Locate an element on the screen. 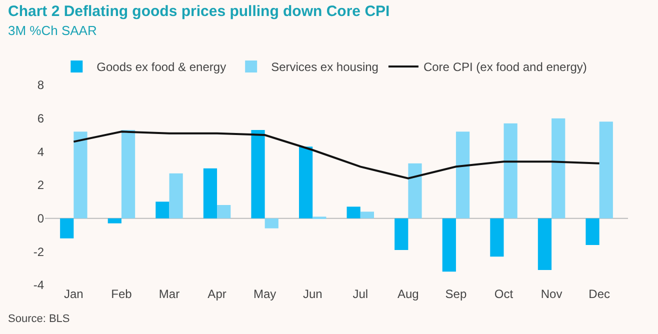  x-tick-label: Oct is located at coordinates (504, 294).